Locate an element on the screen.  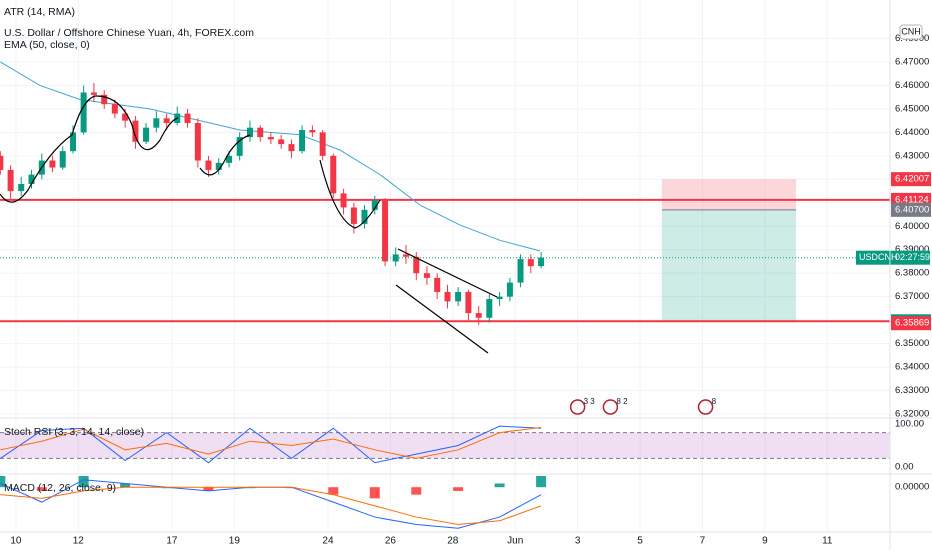
price-tag is located at coordinates (911, 323).